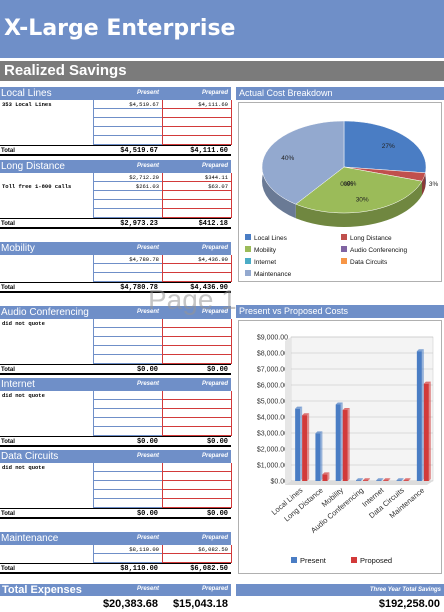  I want to click on total-proposed: $4,436.90, so click(209, 288).